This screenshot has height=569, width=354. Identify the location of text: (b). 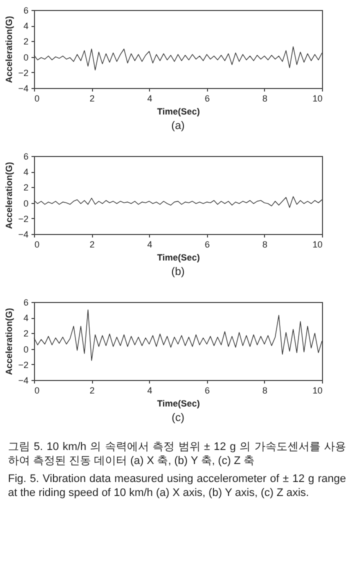
(178, 272).